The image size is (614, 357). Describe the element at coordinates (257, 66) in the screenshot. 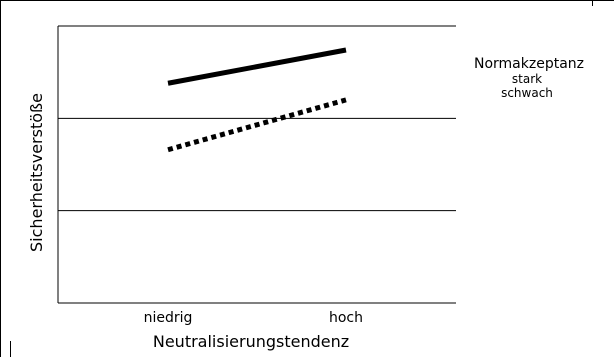

I see `series-line-stark` at that location.